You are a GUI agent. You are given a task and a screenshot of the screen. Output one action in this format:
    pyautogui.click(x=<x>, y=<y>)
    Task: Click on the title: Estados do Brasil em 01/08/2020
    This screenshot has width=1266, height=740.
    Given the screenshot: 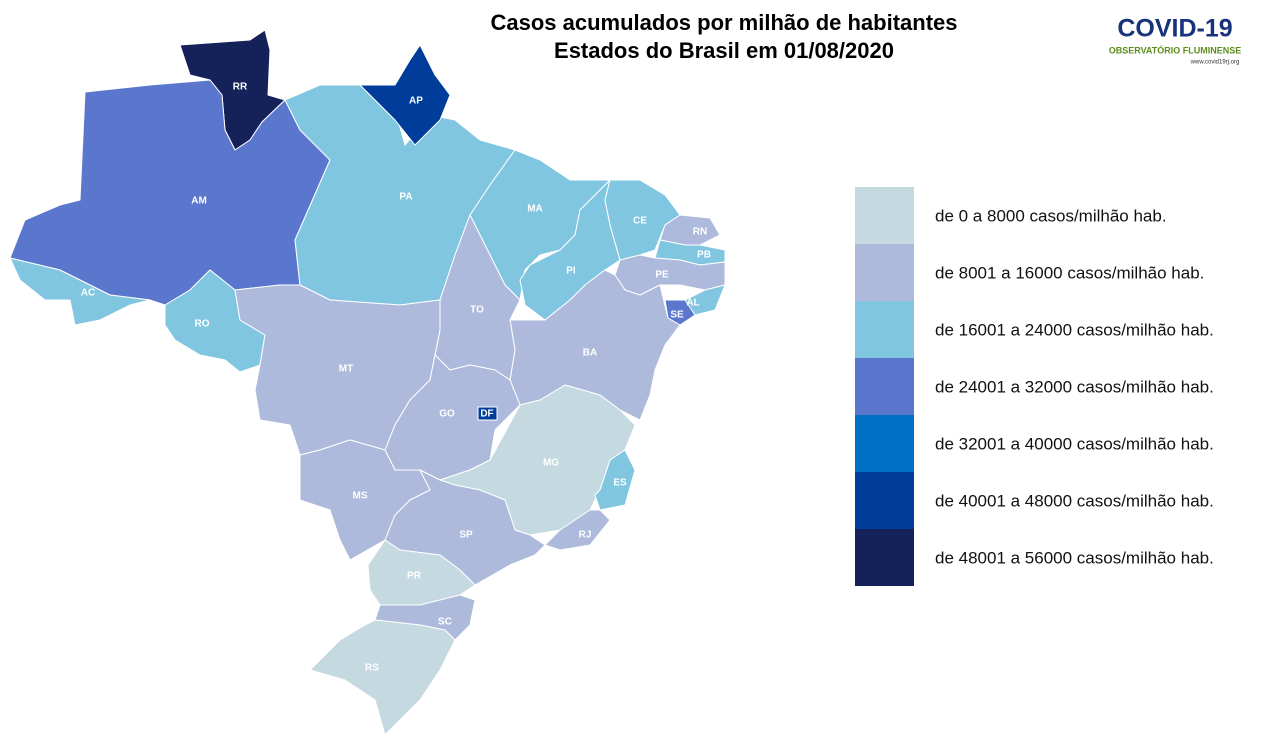 What is the action you would take?
    pyautogui.click(x=724, y=50)
    